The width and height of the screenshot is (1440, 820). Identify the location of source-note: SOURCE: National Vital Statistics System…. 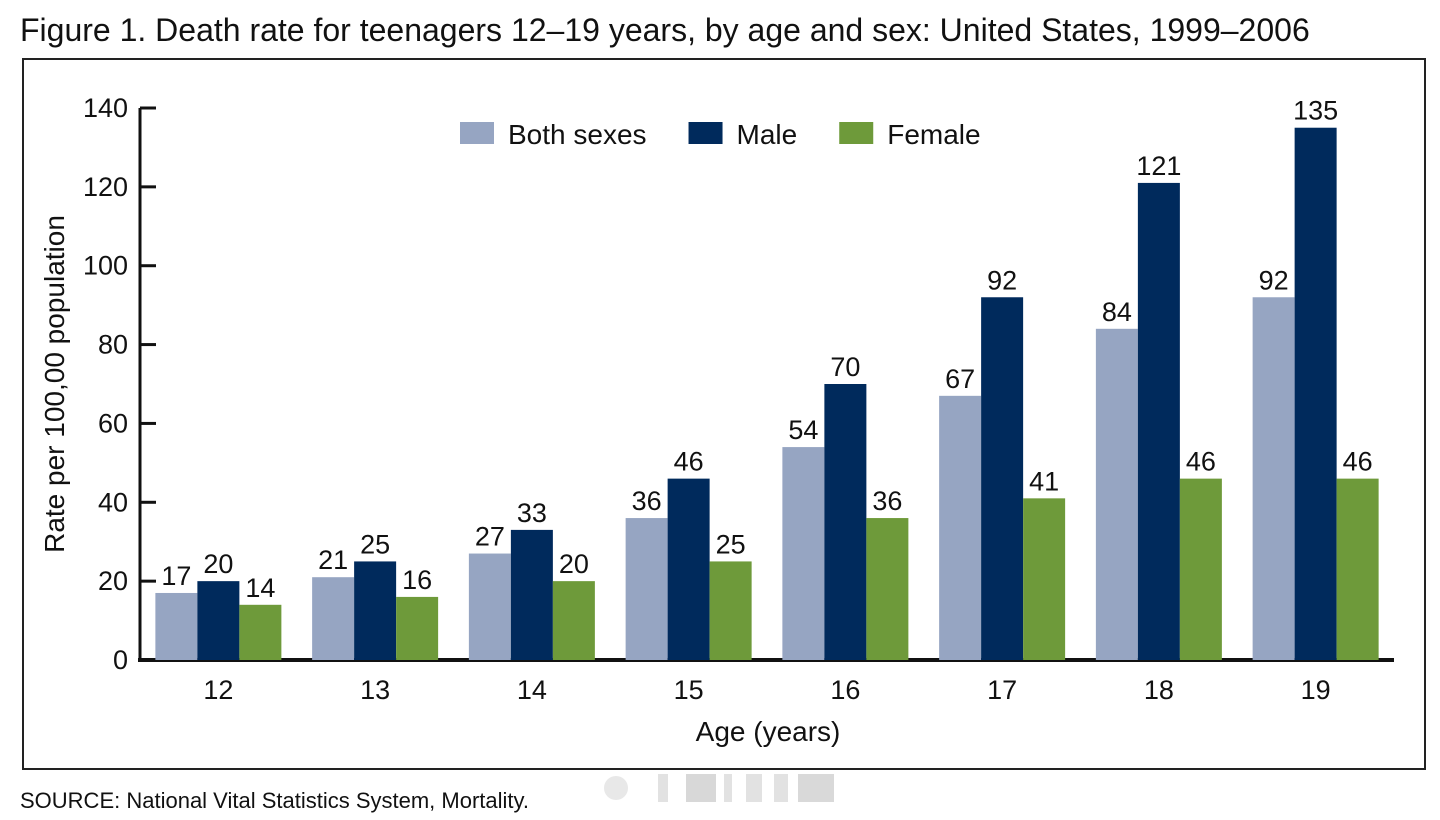
(274, 800).